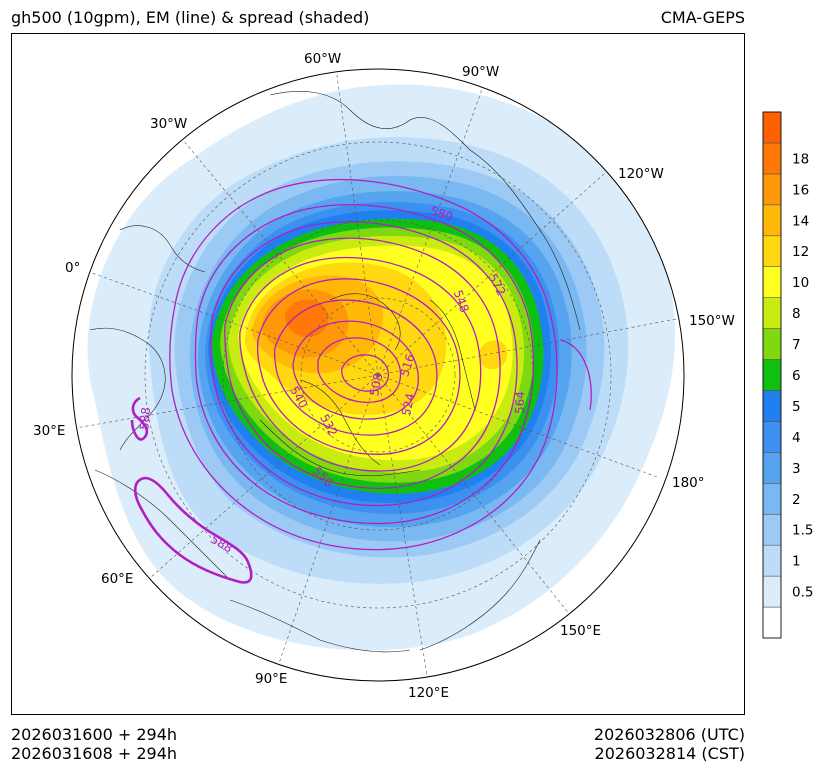  I want to click on colorbar-outline, so click(772, 375).